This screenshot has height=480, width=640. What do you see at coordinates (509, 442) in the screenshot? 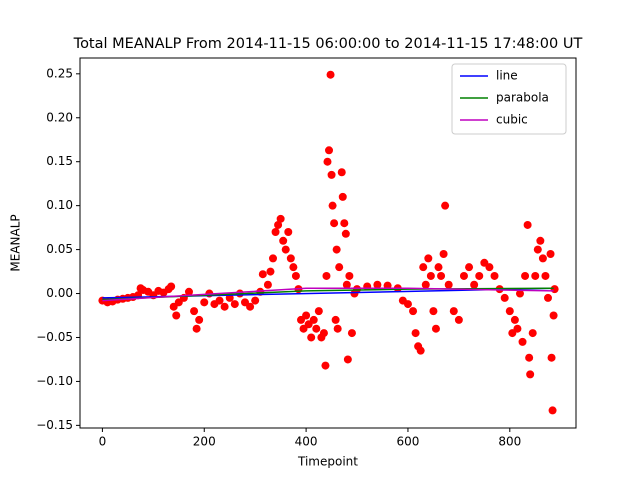
I see `x-tick-label: 800` at bounding box center [509, 442].